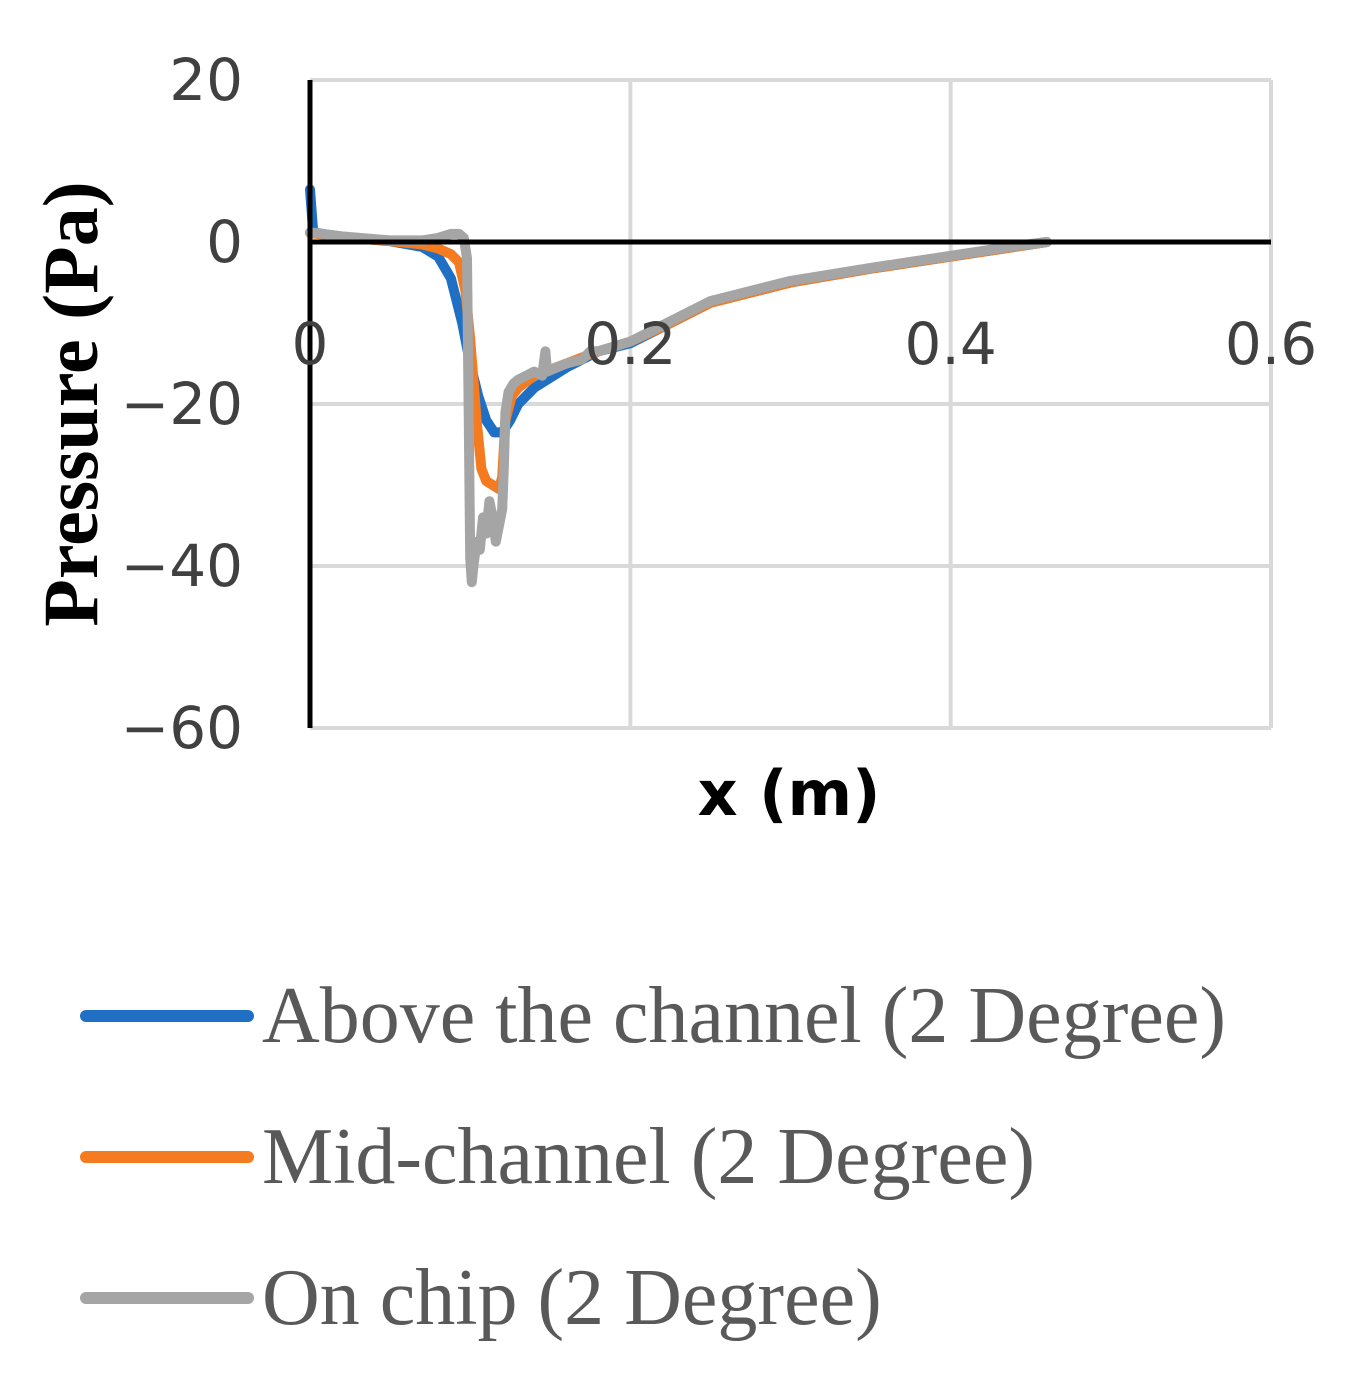 The height and width of the screenshot is (1383, 1364). Describe the element at coordinates (206, 80) in the screenshot. I see `y-tick-label: 20` at that location.